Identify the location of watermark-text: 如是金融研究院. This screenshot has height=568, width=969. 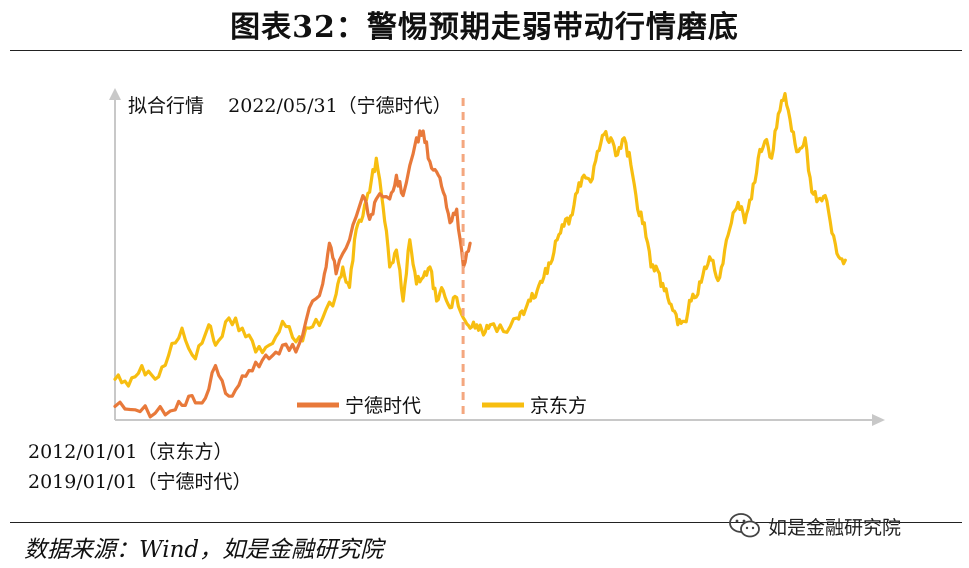
(835, 527).